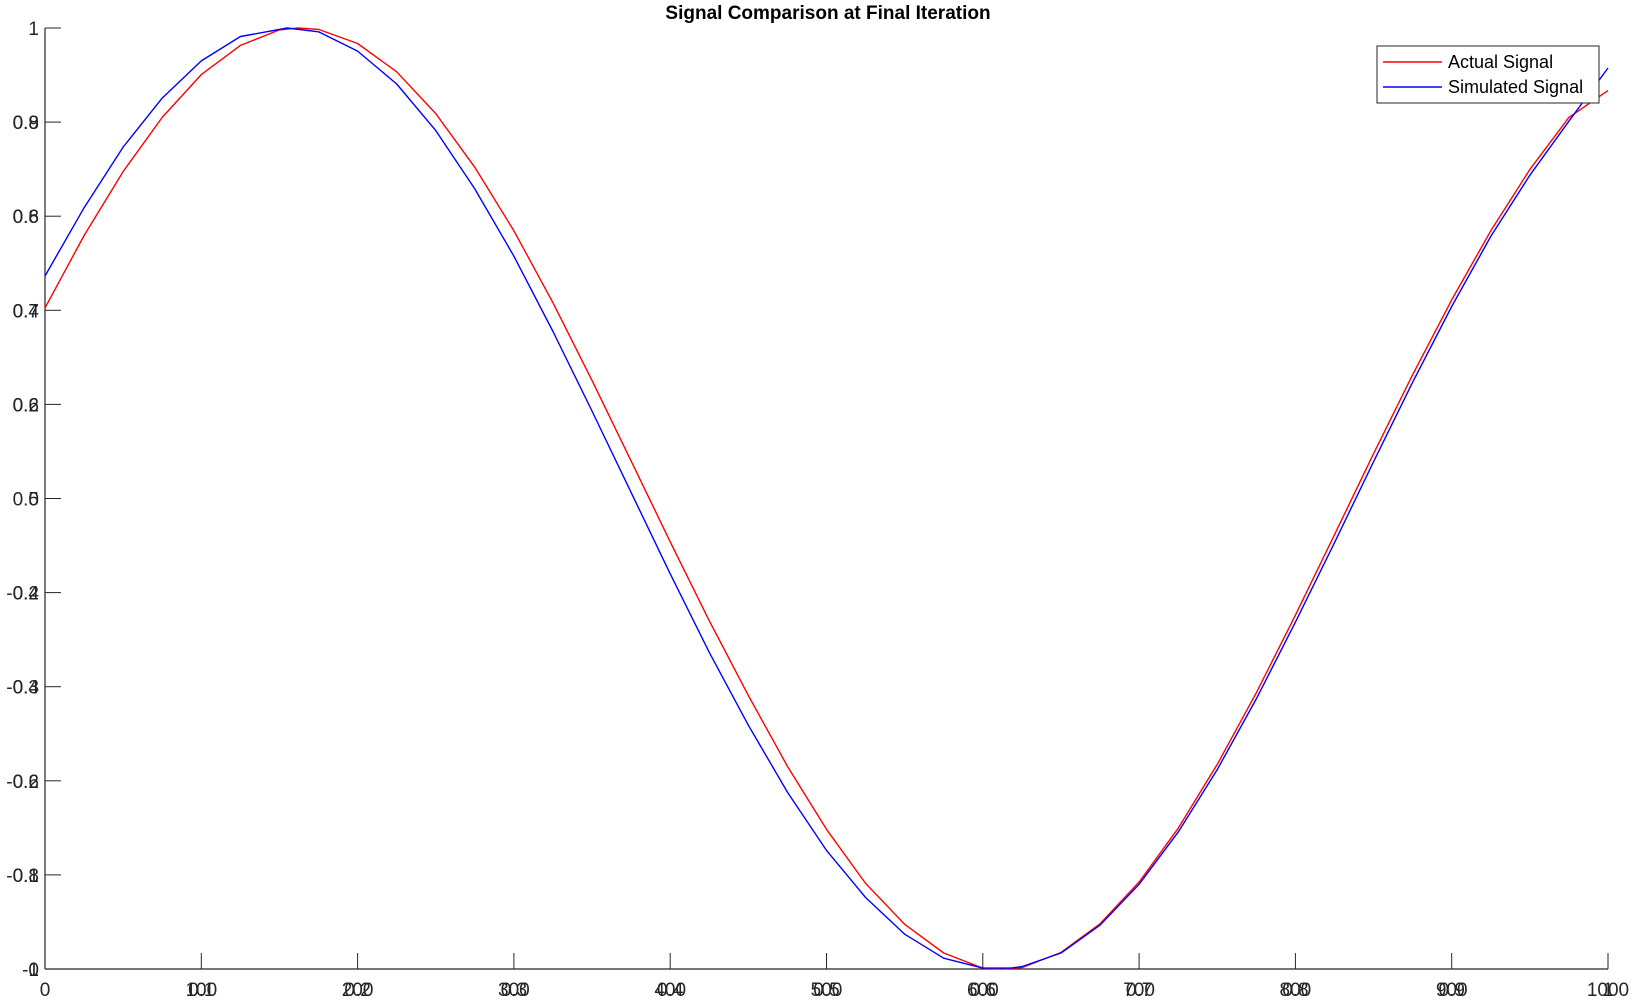  I want to click on y-tick-label: 0.5, so click(26, 500).